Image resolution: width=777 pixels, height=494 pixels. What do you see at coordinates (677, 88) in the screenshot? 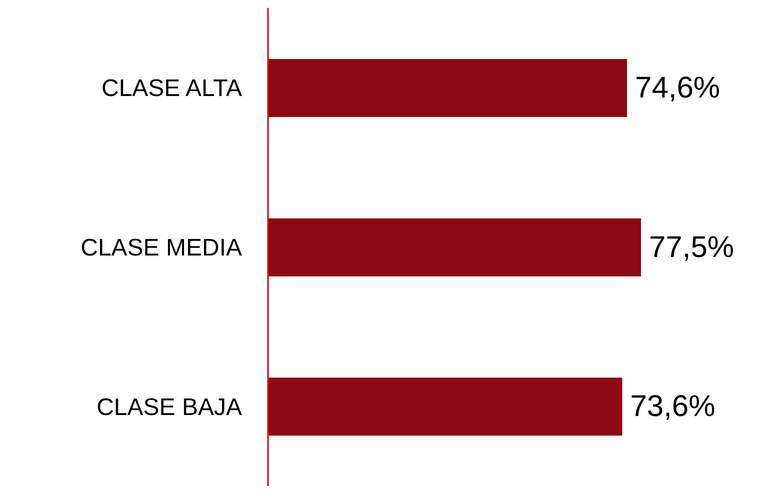
I see `data-label: 74,6%` at bounding box center [677, 88].